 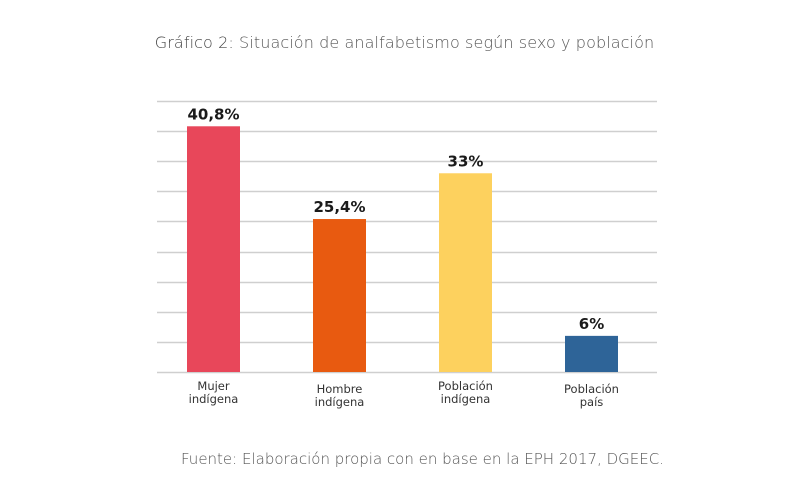 I want to click on category-label-line: país, so click(x=592, y=402).